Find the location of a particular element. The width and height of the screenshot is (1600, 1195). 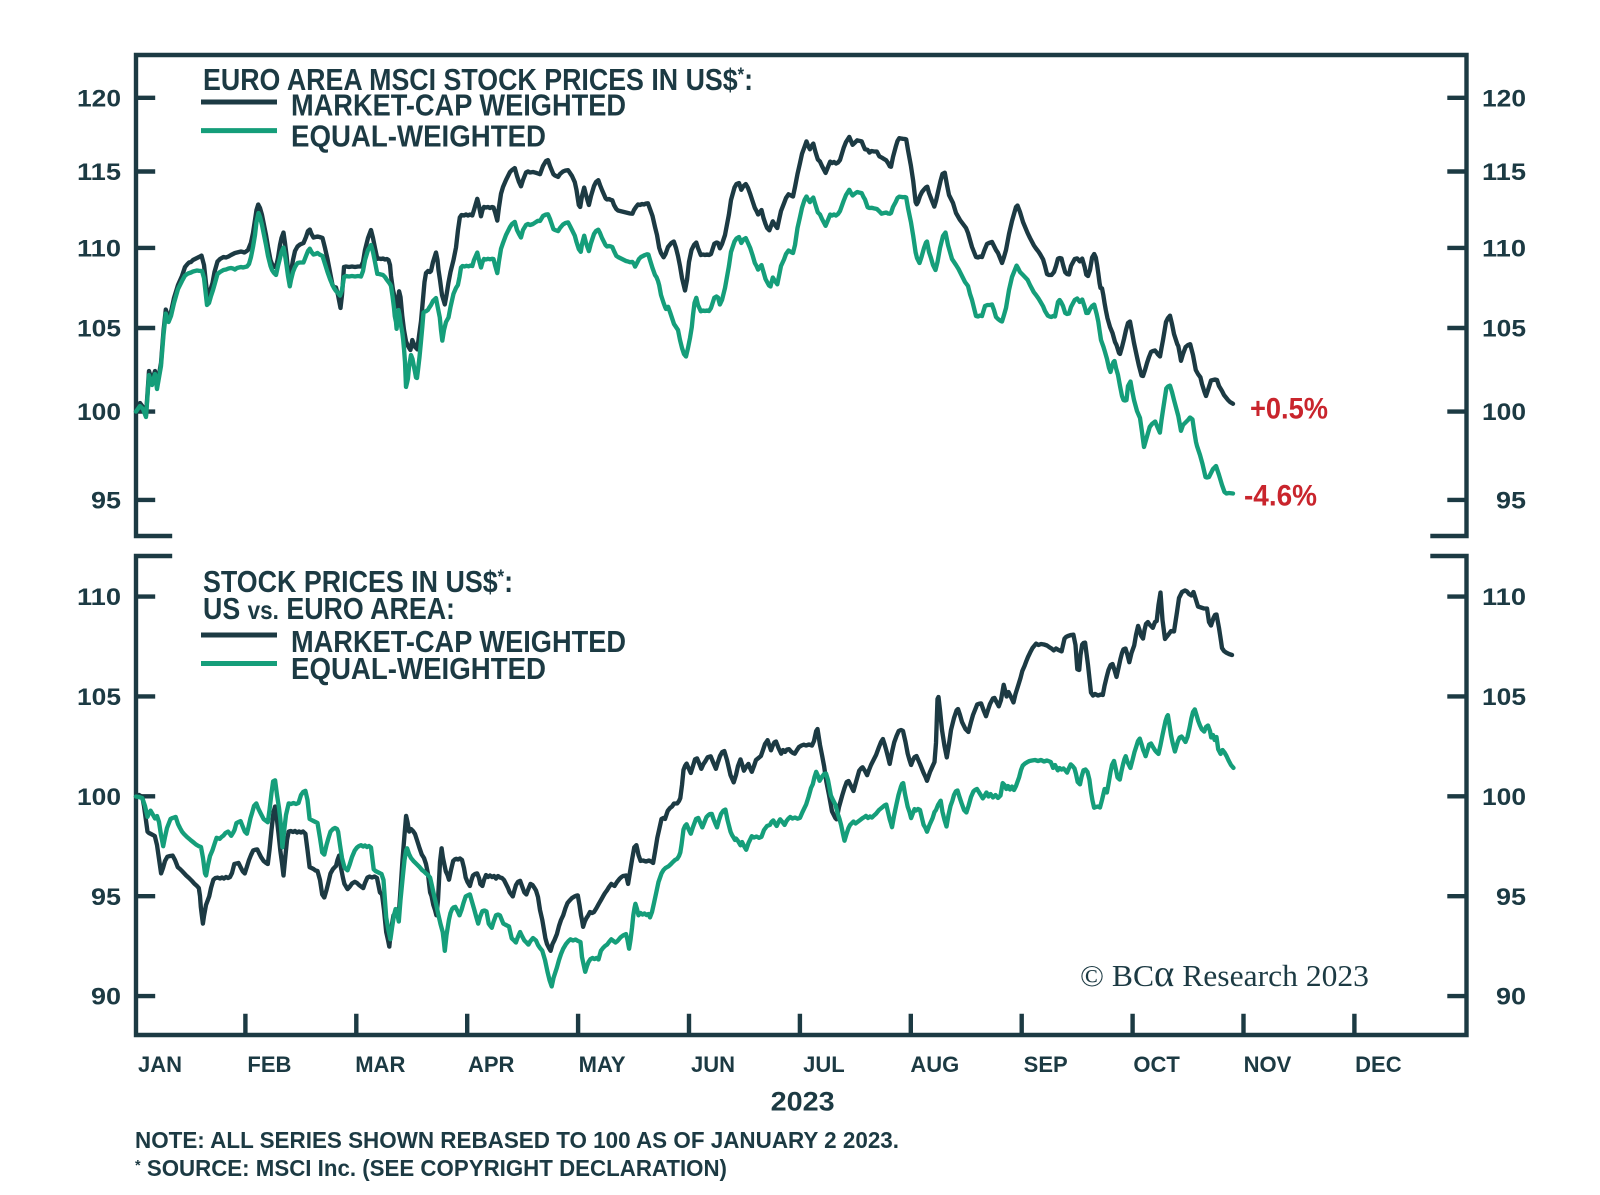

svg-text: DEC is located at coordinates (1378, 1064).